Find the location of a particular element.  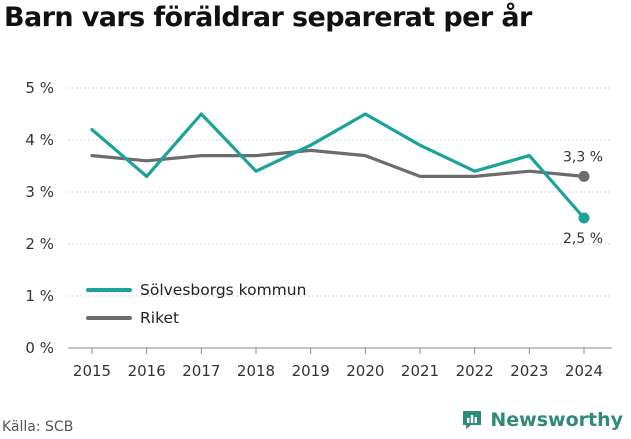

source-note: Källa: SCB is located at coordinates (38, 427).